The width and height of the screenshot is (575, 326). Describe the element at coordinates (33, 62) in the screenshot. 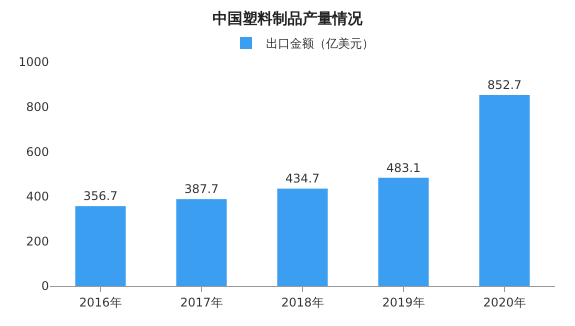

I see `y-tick-label: 1000` at that location.